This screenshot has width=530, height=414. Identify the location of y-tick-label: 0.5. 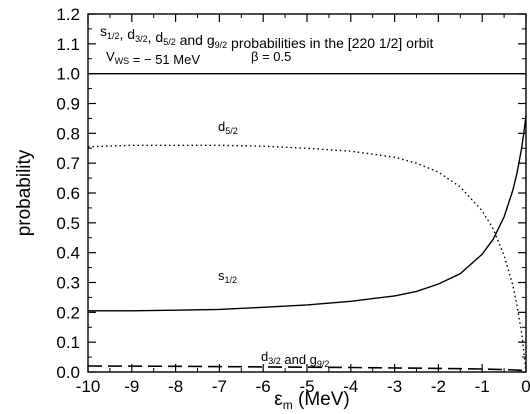
(68, 223).